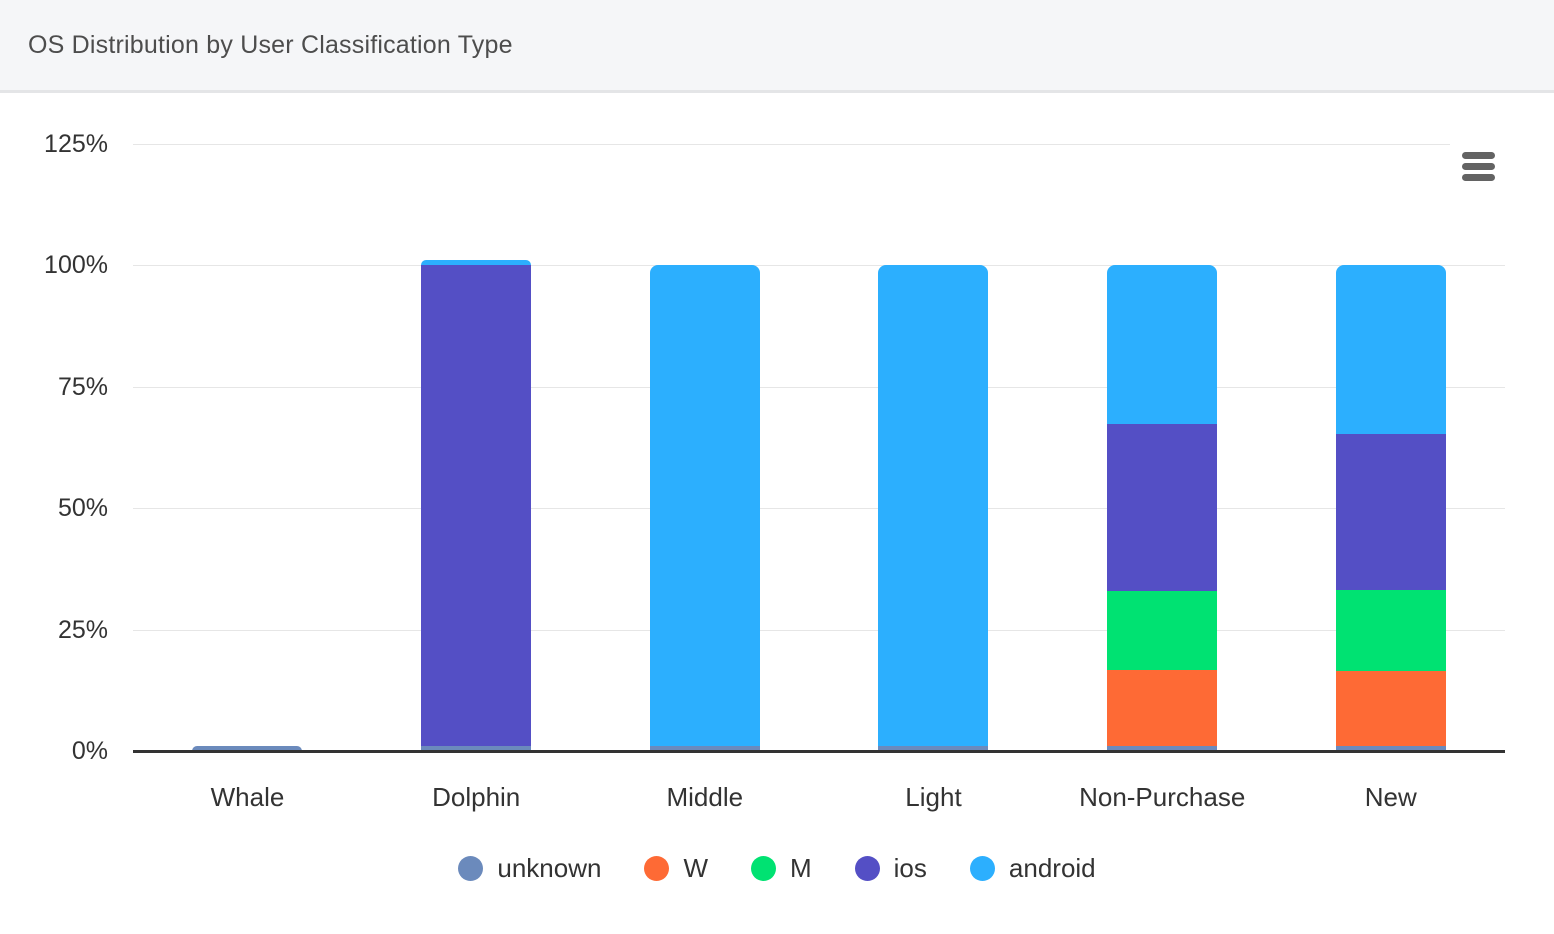 Image resolution: width=1554 pixels, height=934 pixels. Describe the element at coordinates (1052, 868) in the screenshot. I see `legend-item-label: android` at that location.